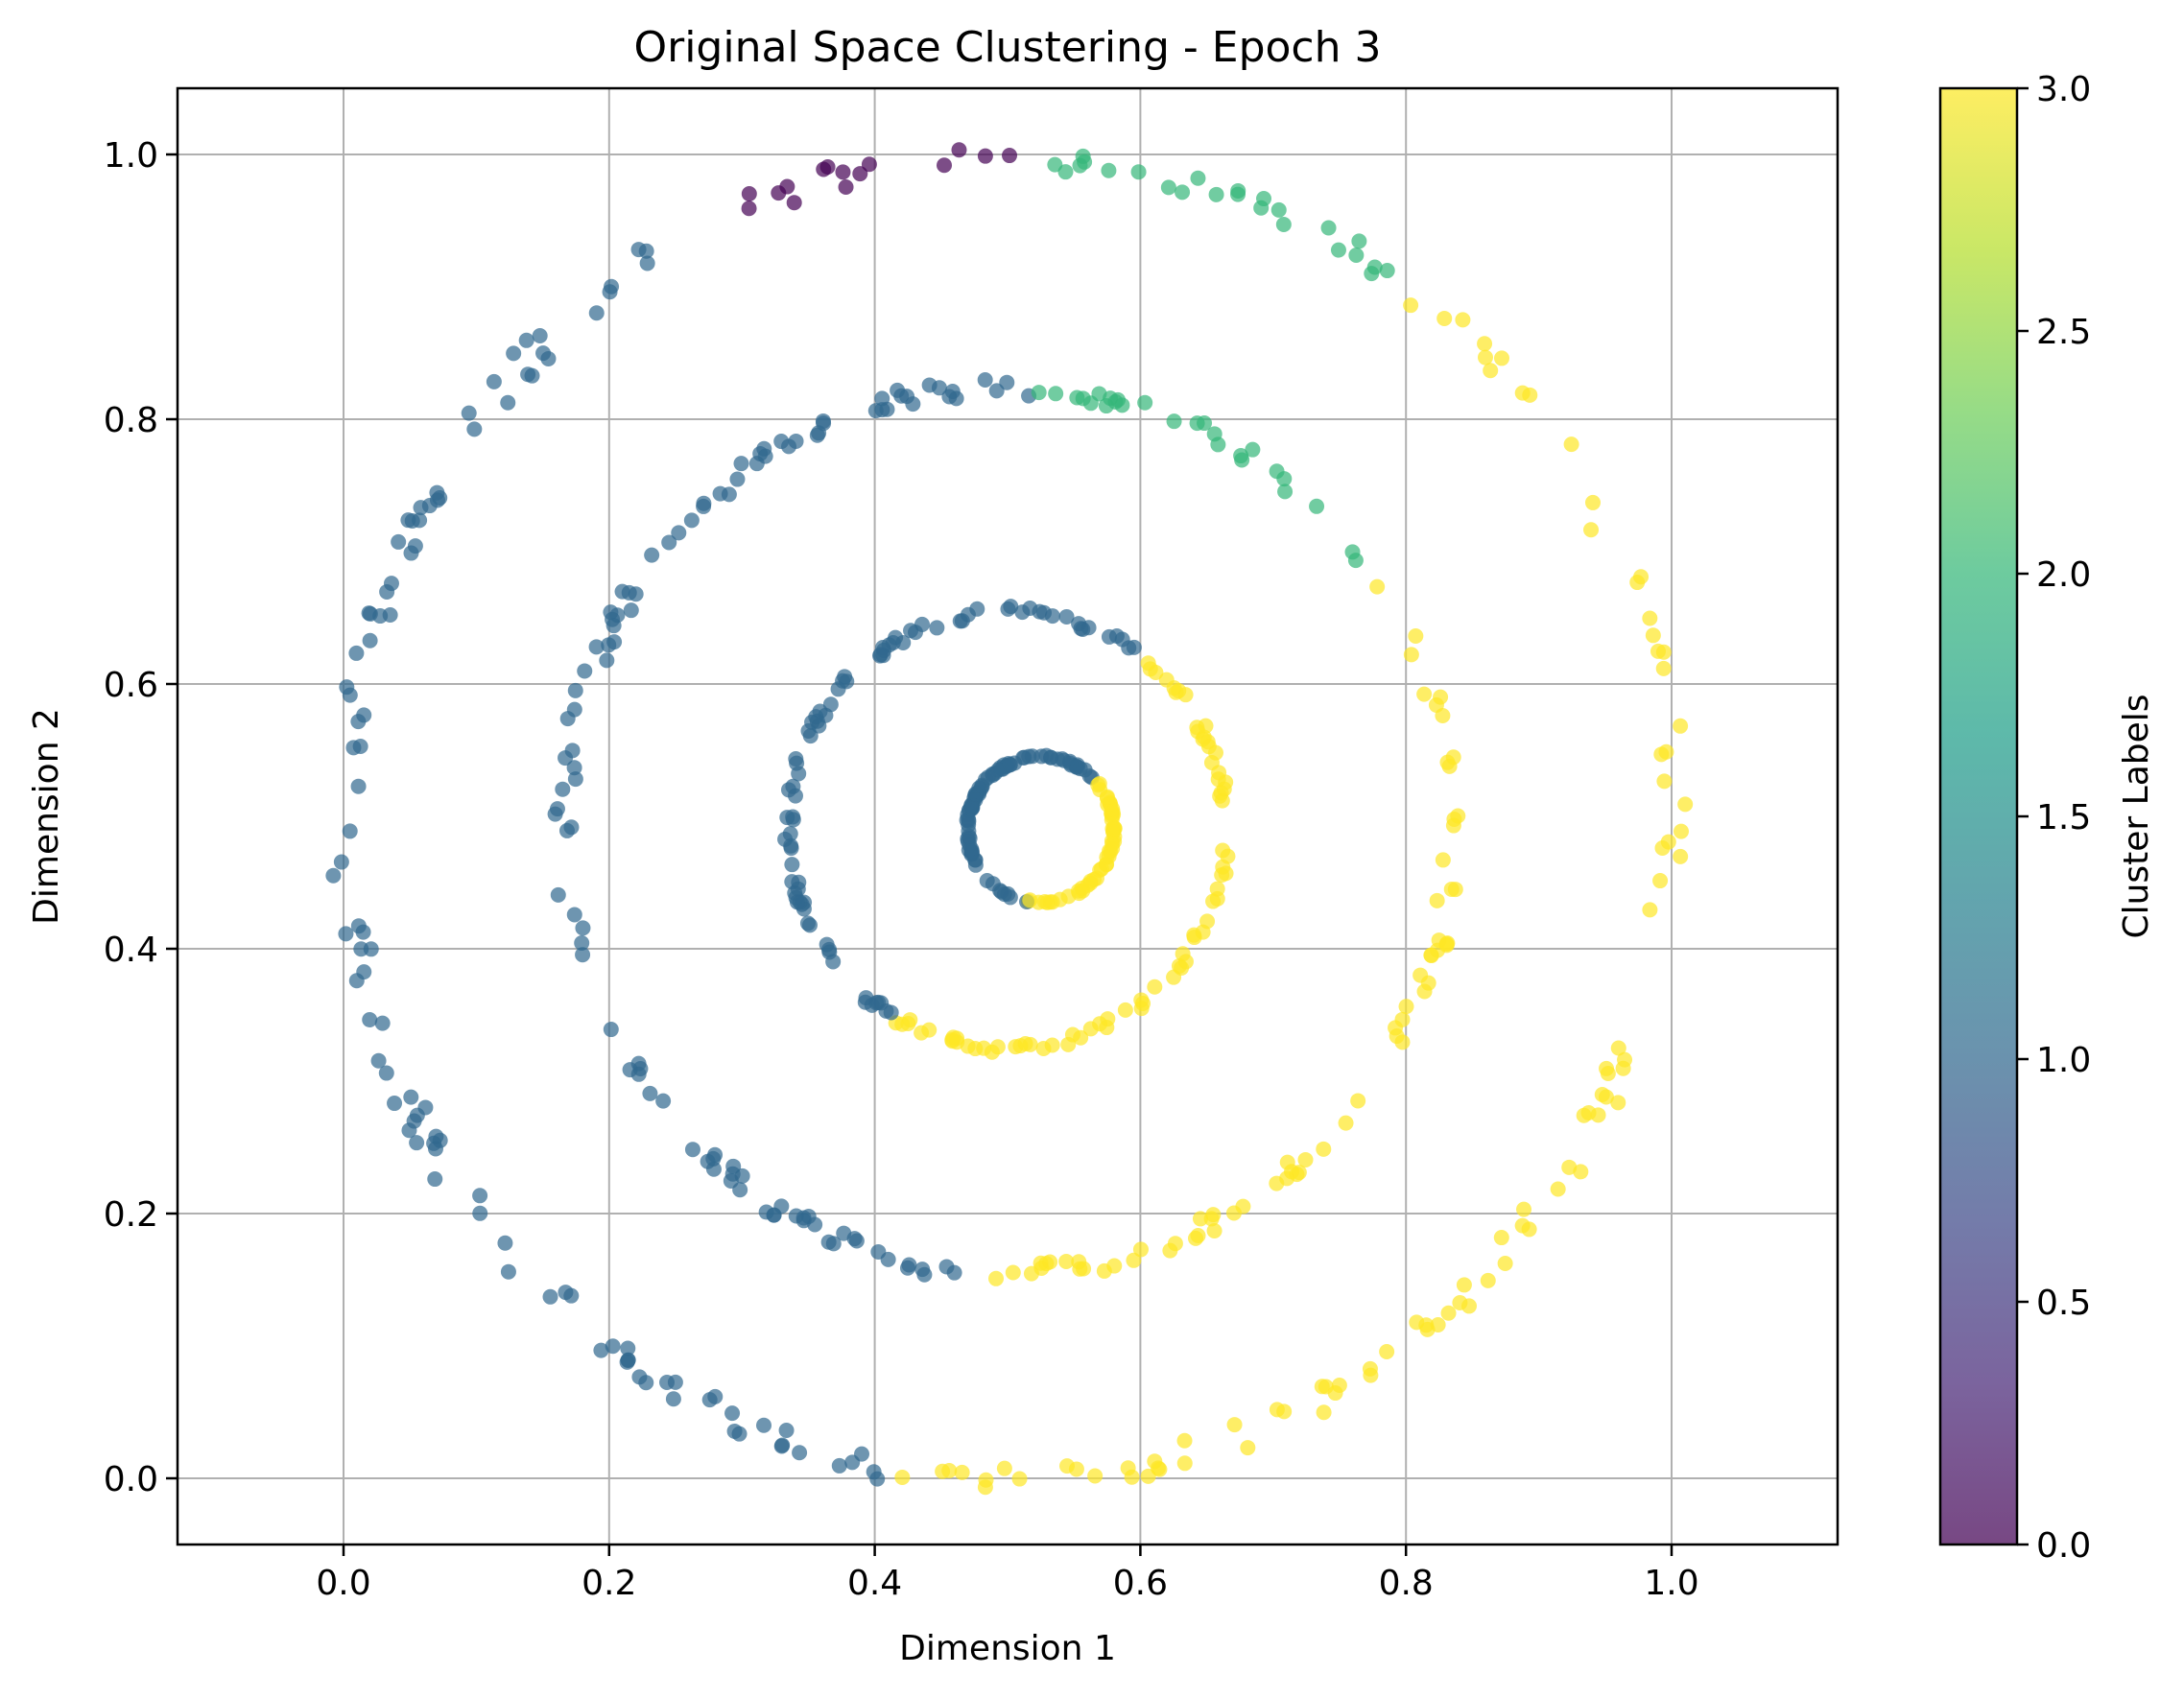 The height and width of the screenshot is (1698, 2184). Describe the element at coordinates (1008, 1648) in the screenshot. I see `x-axis-label: Dimension 1` at that location.